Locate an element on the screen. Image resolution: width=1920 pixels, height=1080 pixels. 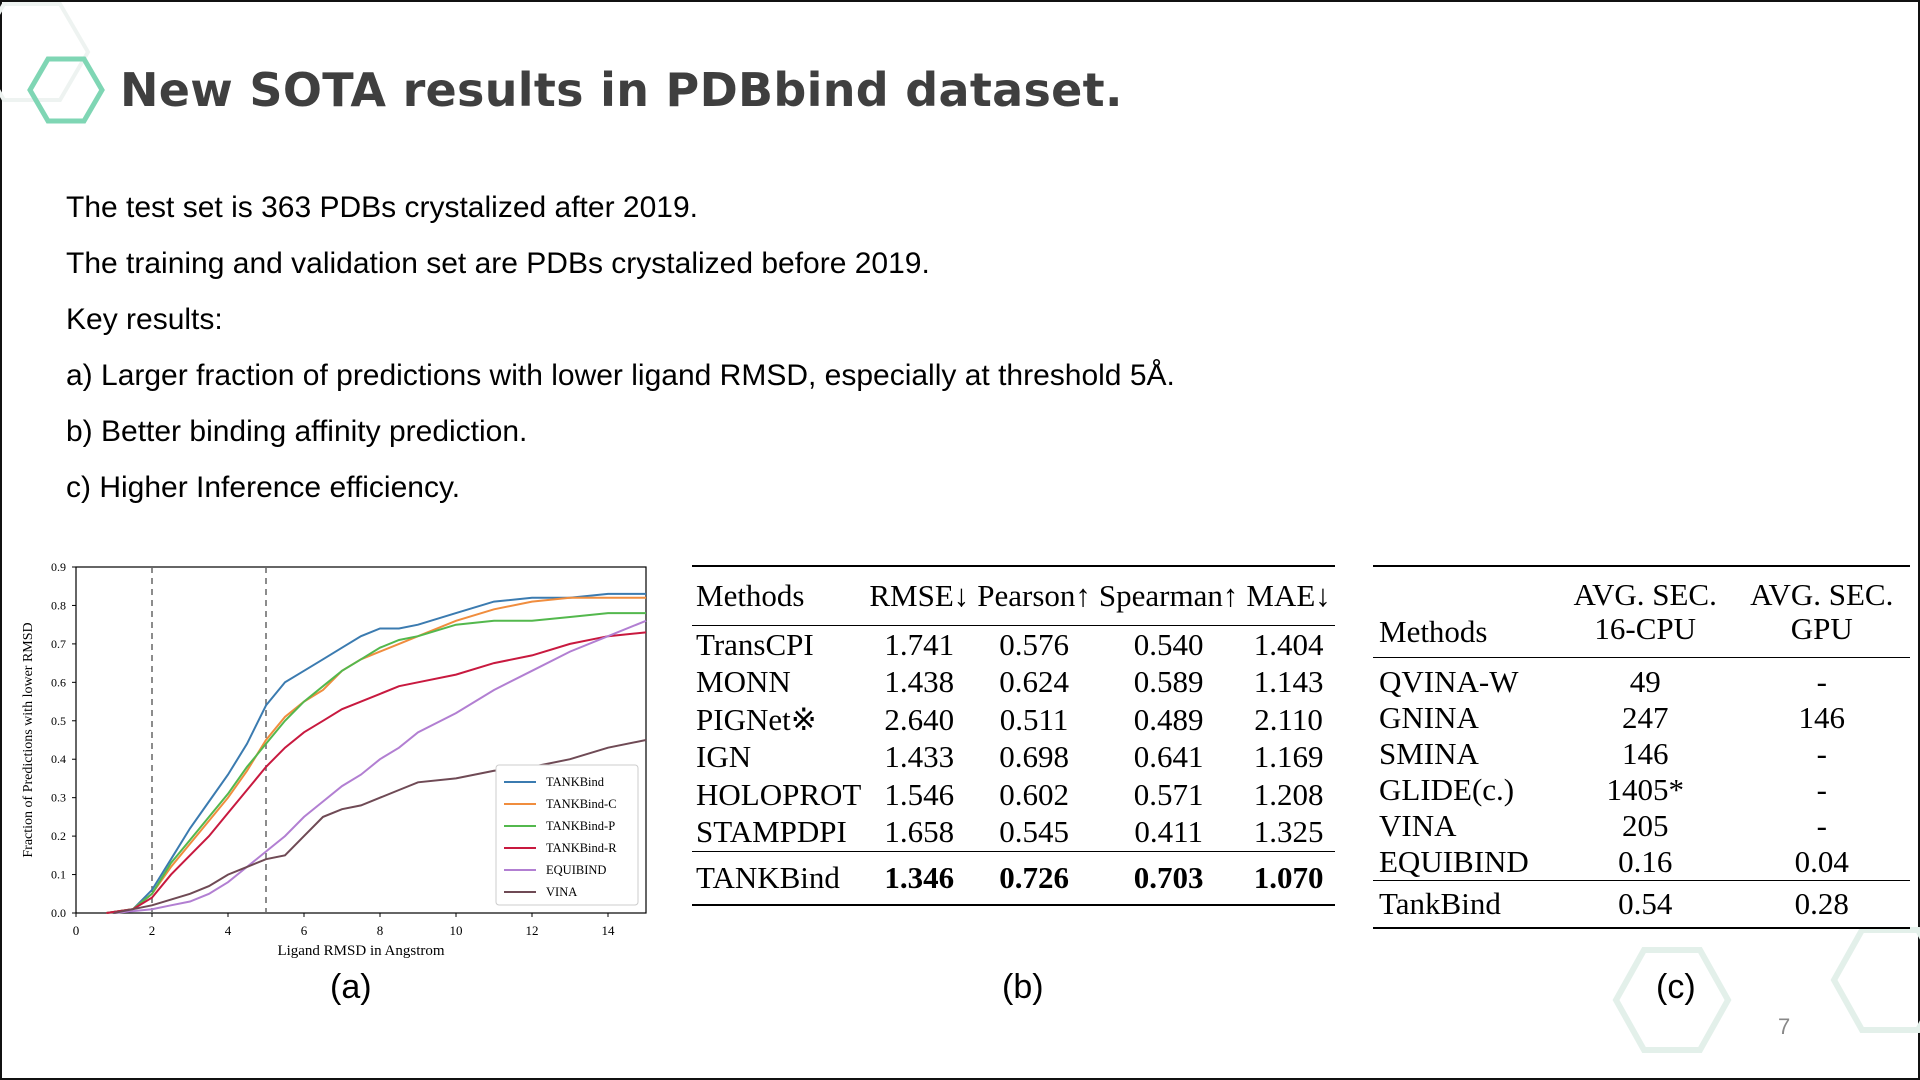
legend-entry: TANKBind-C is located at coordinates (581, 804).